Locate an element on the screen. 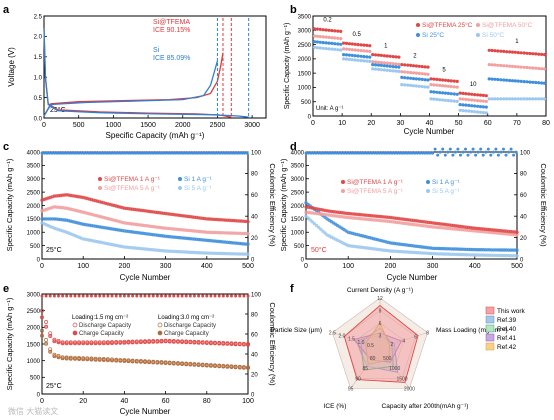 Image resolution: width=554 pixels, height=420 pixels. panel-b-xtick-label: 40 is located at coordinates (430, 123).